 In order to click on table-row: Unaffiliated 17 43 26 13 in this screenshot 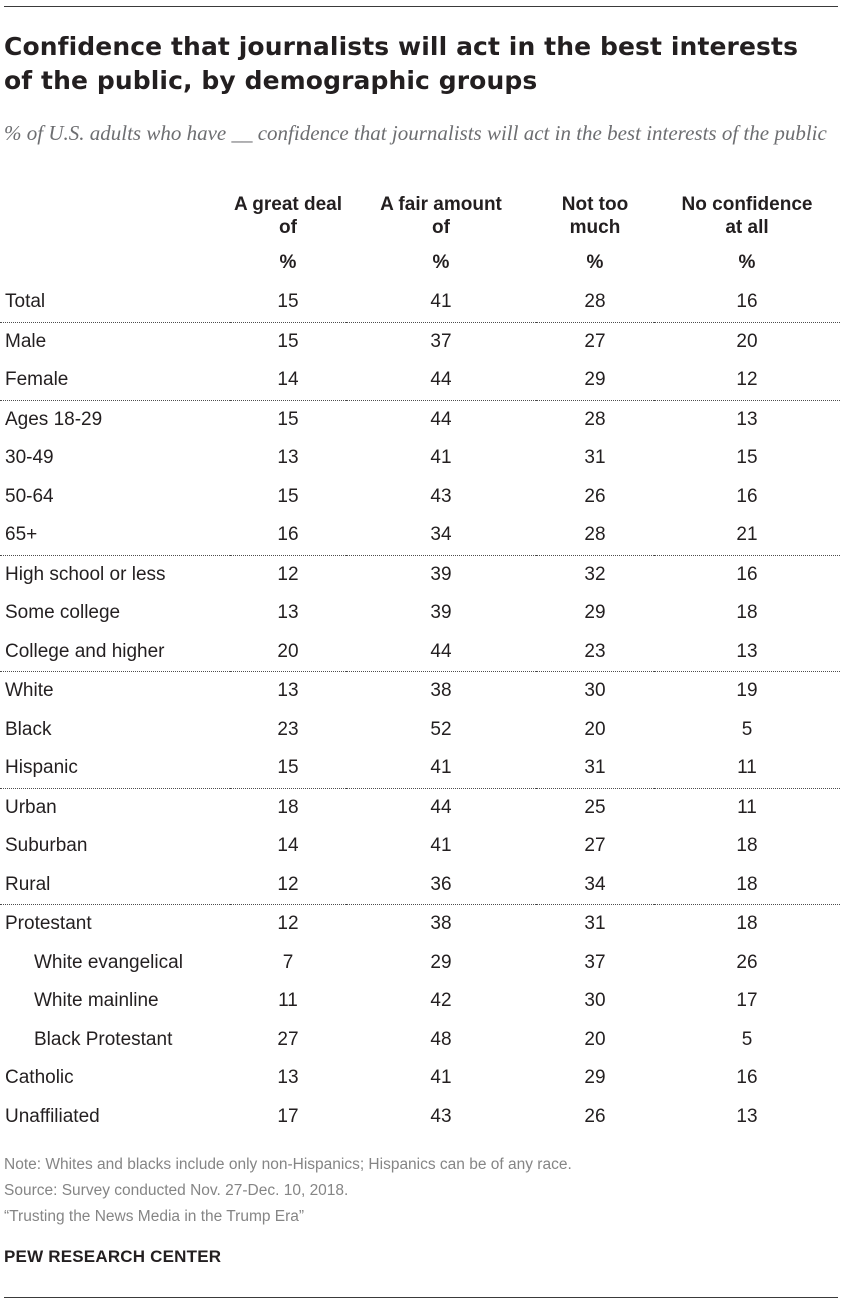, I will do `click(420, 1117)`.